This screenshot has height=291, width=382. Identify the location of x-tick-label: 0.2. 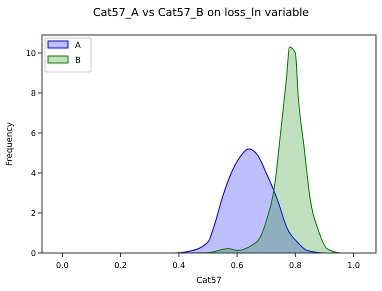
(120, 265).